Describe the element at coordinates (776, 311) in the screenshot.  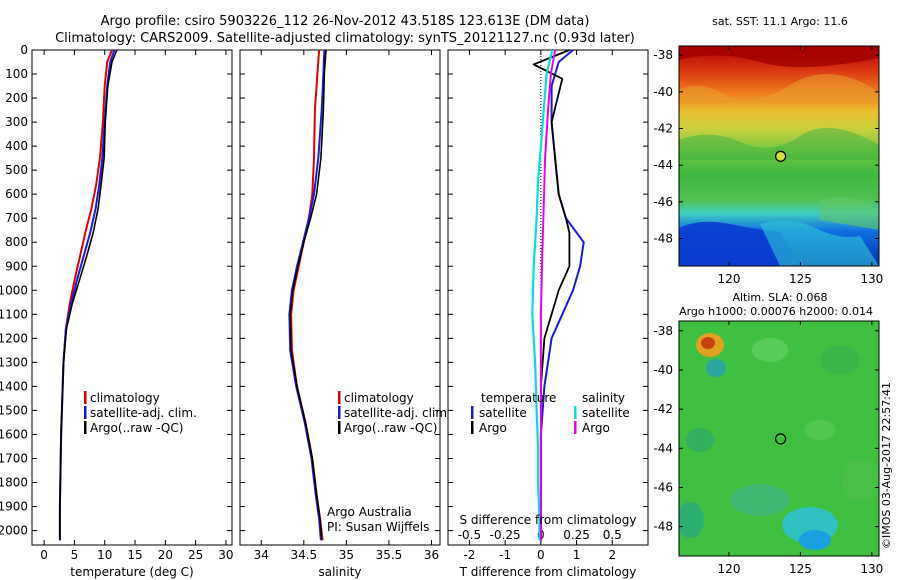
I see `sla-map-subtitle: Argo h1000: 0.00076 h2000: 0.014` at that location.